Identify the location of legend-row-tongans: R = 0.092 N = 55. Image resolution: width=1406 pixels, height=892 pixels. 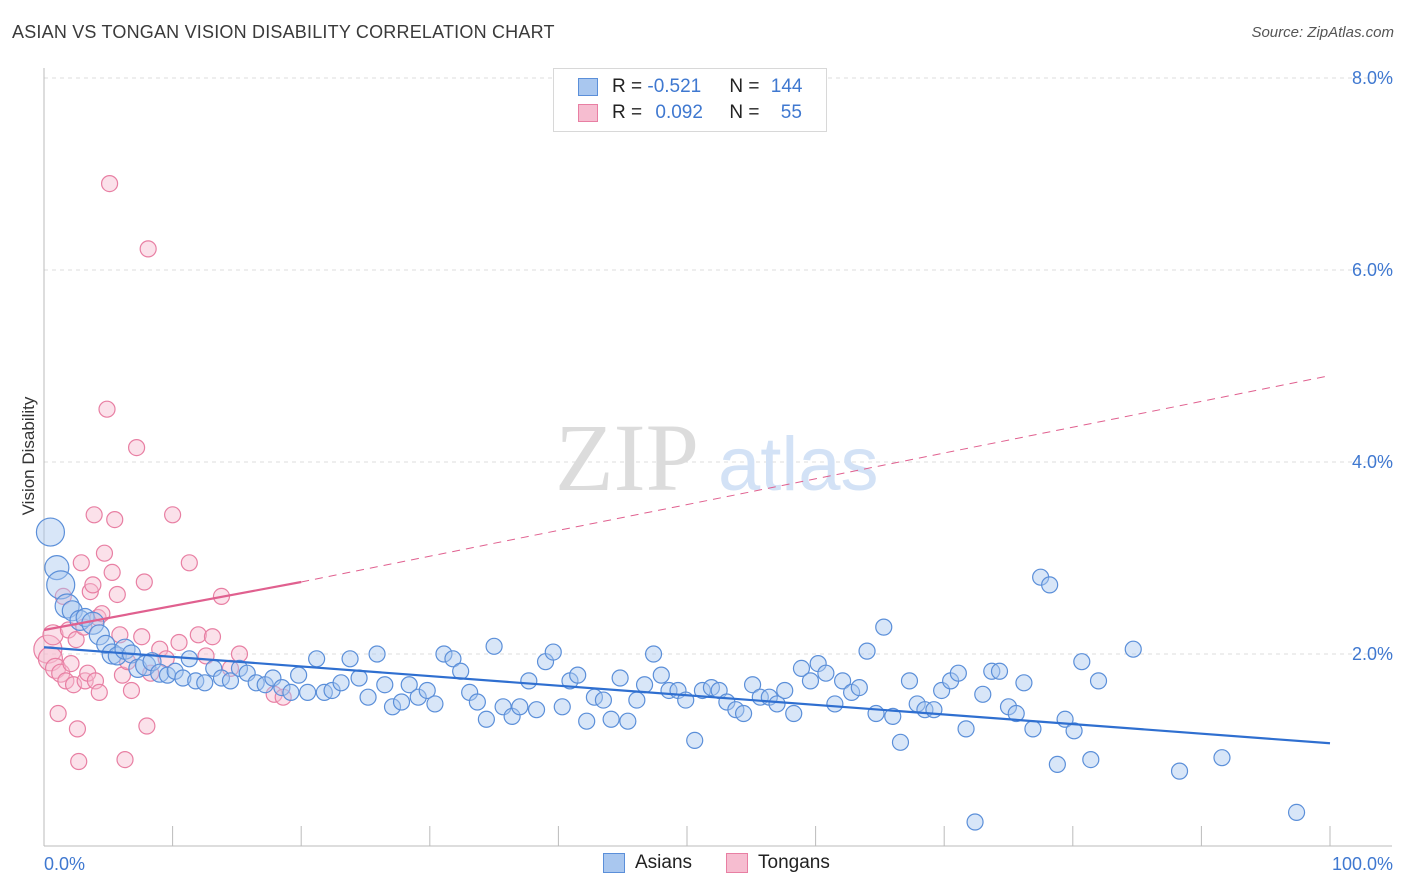
(690, 113).